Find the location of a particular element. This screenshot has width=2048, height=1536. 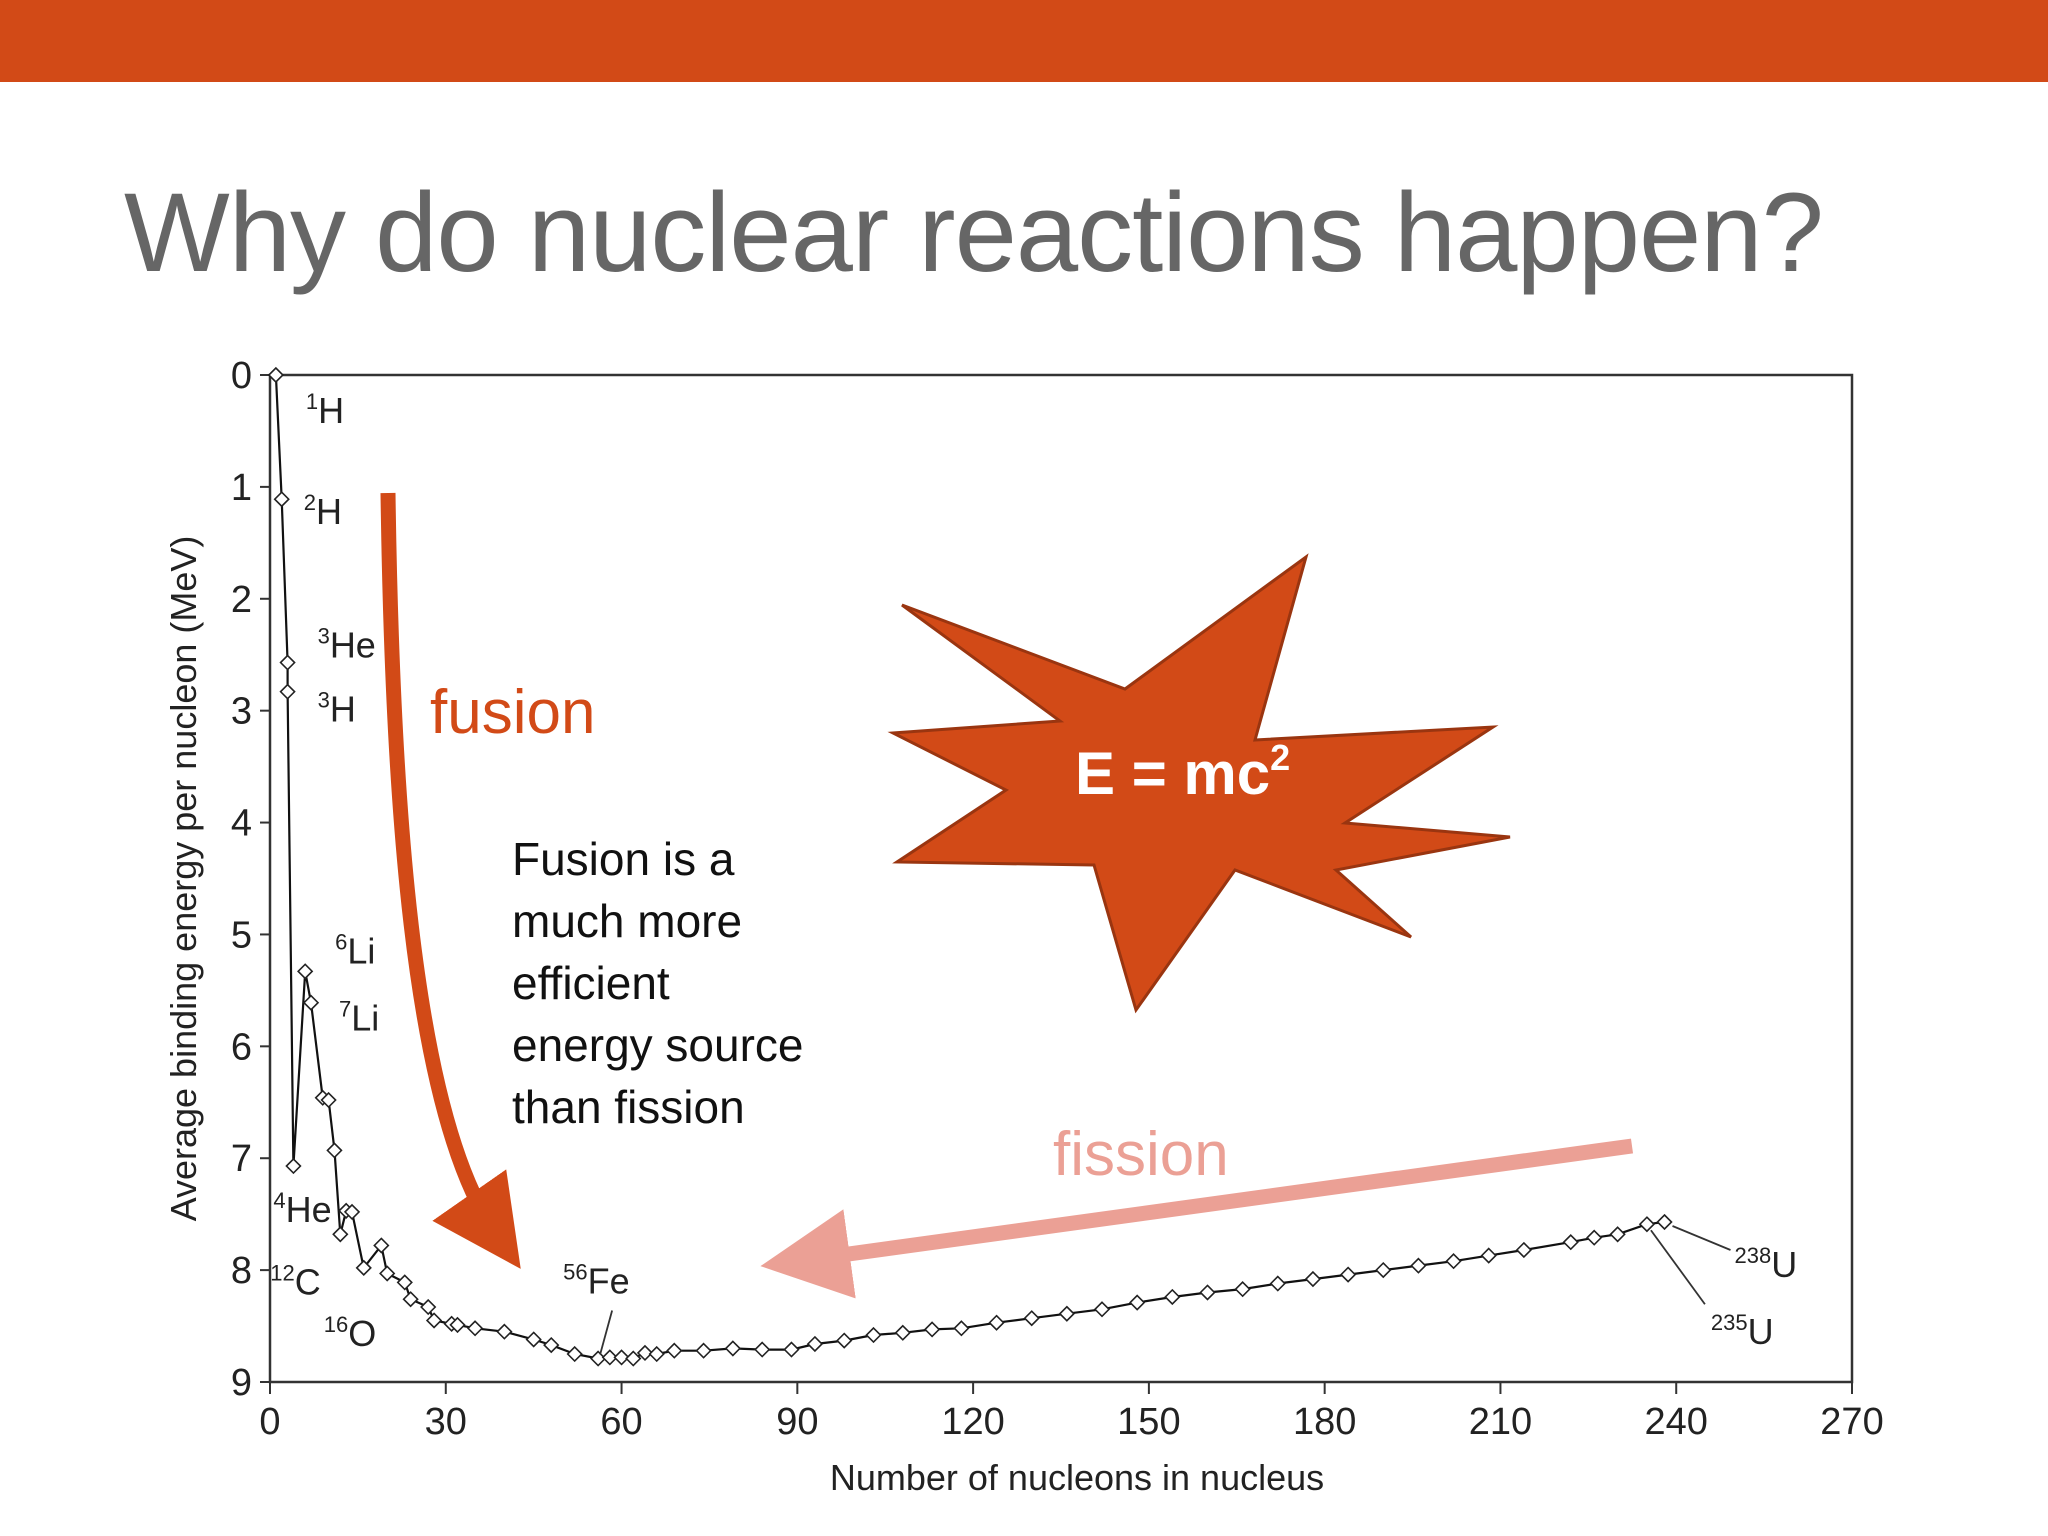

note-line: Fusion is a is located at coordinates (623, 859).